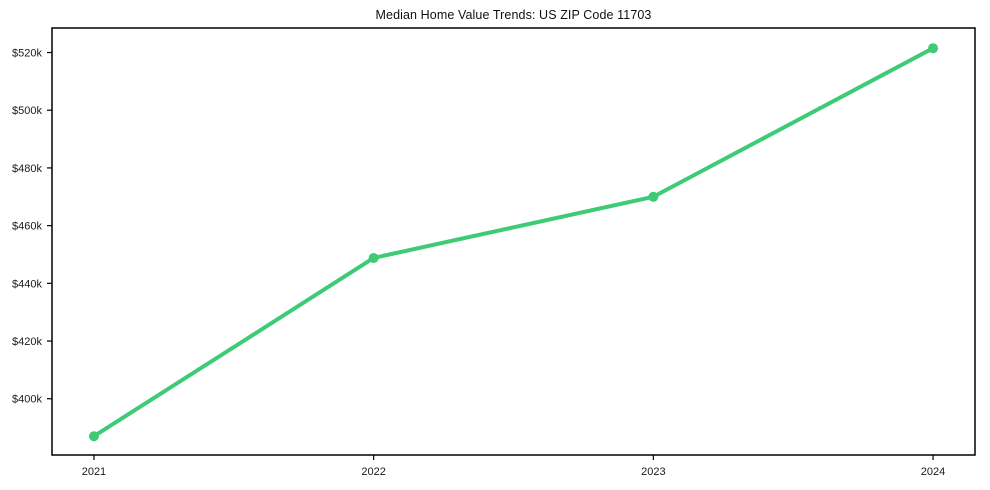 The width and height of the screenshot is (990, 490). I want to click on y-tick-label: $460k, so click(27, 227).